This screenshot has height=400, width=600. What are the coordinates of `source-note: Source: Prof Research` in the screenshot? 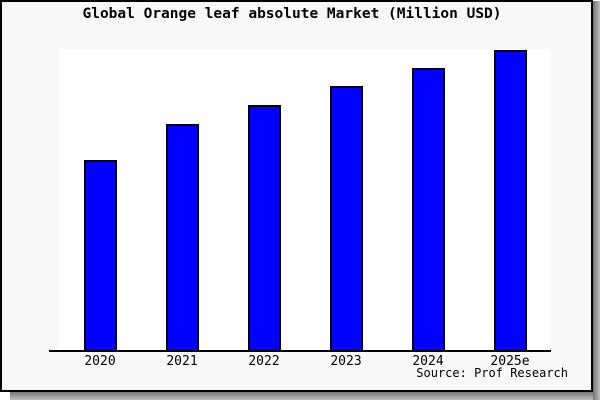 It's located at (492, 373).